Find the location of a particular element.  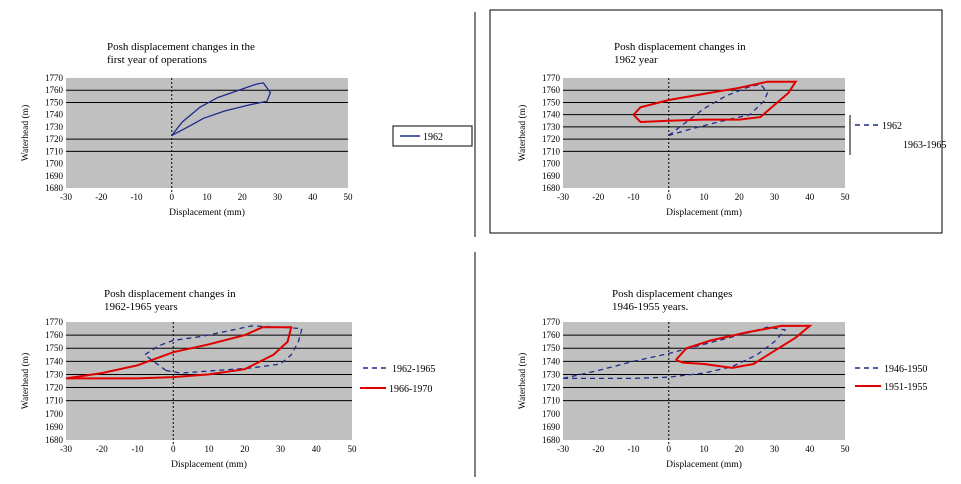

legend-label: 1951-1955 is located at coordinates (905, 387).